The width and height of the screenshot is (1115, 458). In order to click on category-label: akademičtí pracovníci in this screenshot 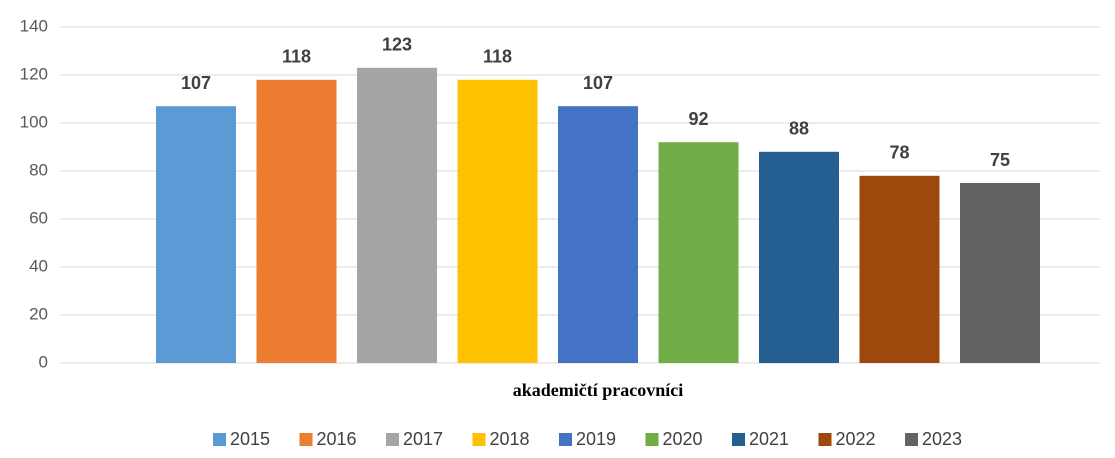, I will do `click(598, 390)`.